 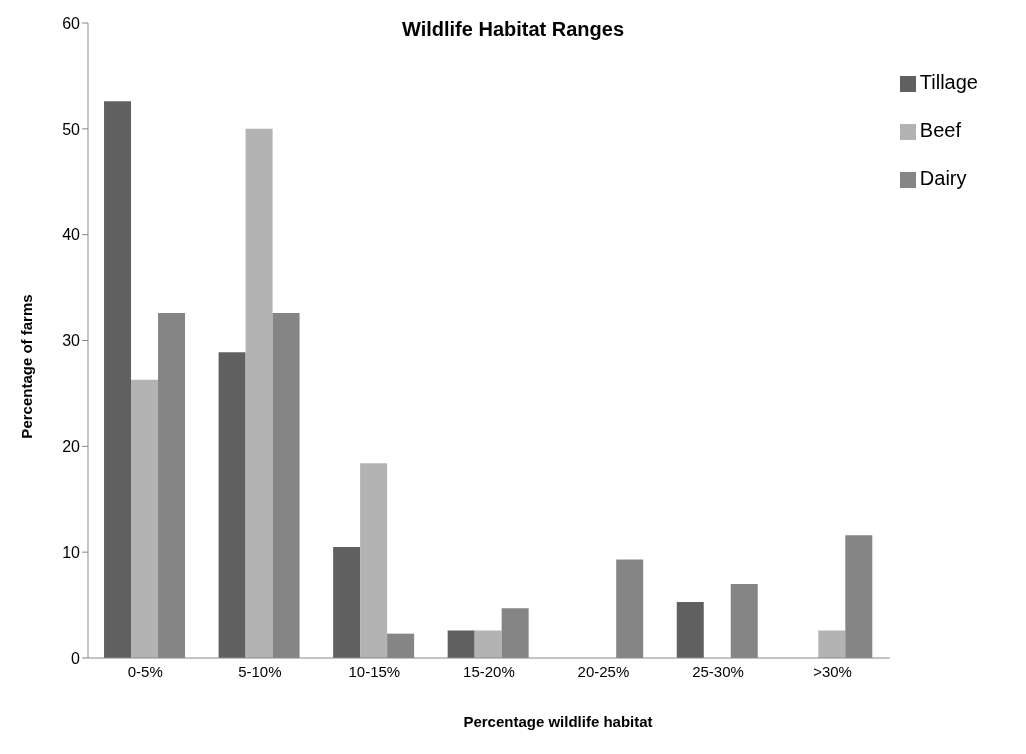 I want to click on x-tick-label: 20-25%, so click(x=603, y=671).